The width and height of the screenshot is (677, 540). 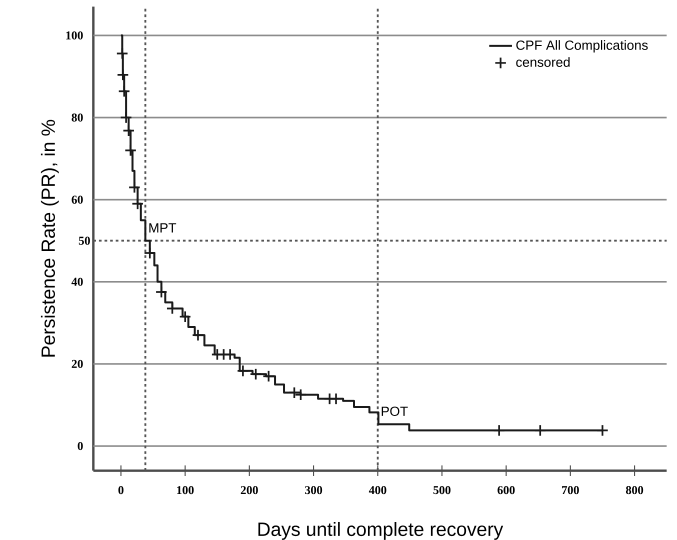 What do you see at coordinates (313, 490) in the screenshot?
I see `x-tick-label: 300` at bounding box center [313, 490].